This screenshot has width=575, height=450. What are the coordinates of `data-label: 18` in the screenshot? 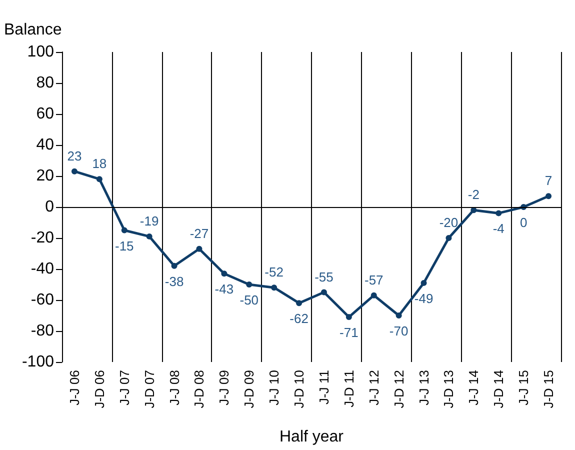 It's located at (99, 164).